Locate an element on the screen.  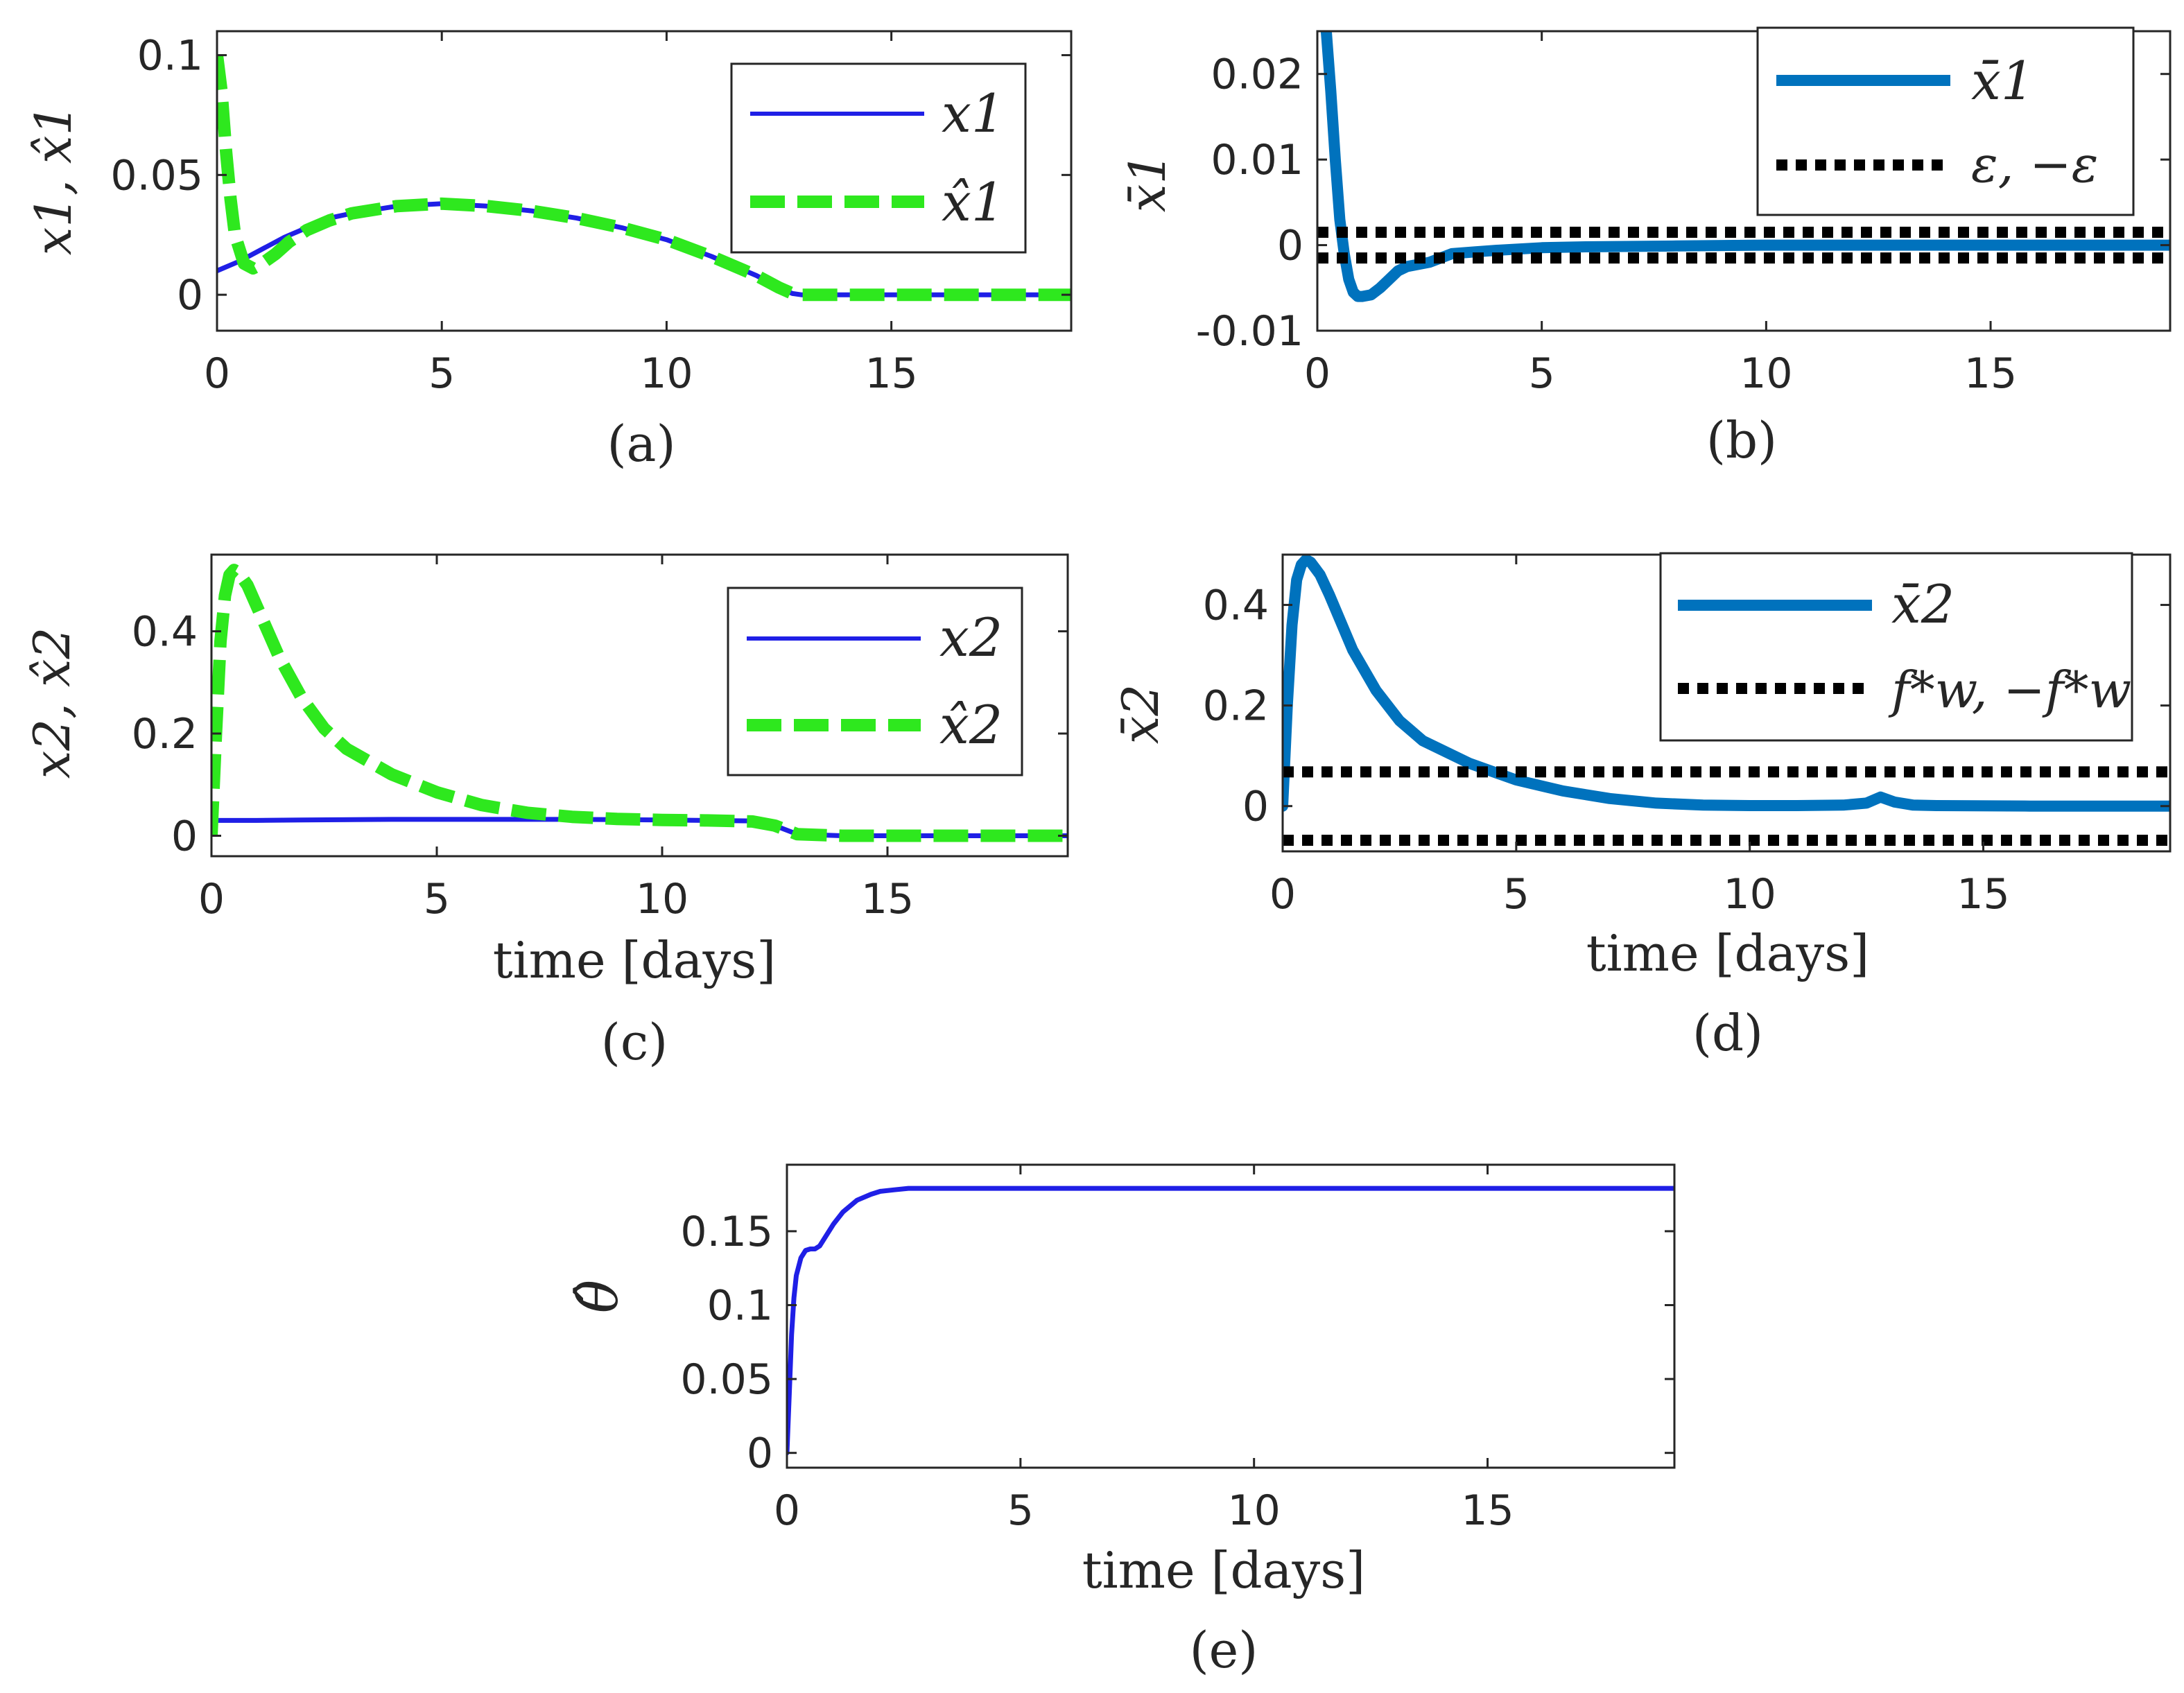
y-tick-label: 0.02 is located at coordinates (1257, 75).